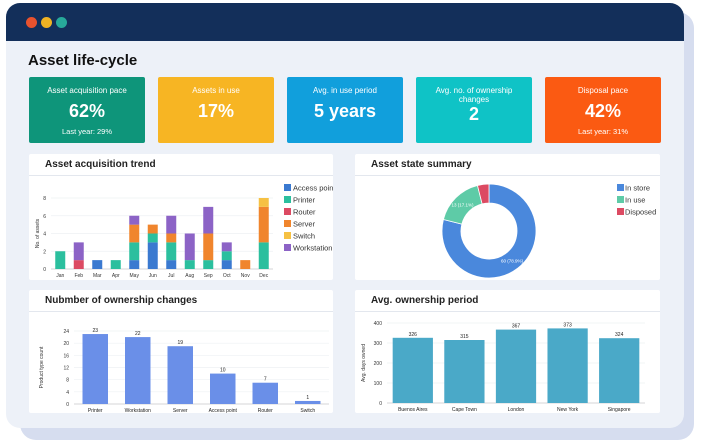 The height and width of the screenshot is (443, 703). What do you see at coordinates (263, 276) in the screenshot?
I see `x-tick-label: Dec` at bounding box center [263, 276].